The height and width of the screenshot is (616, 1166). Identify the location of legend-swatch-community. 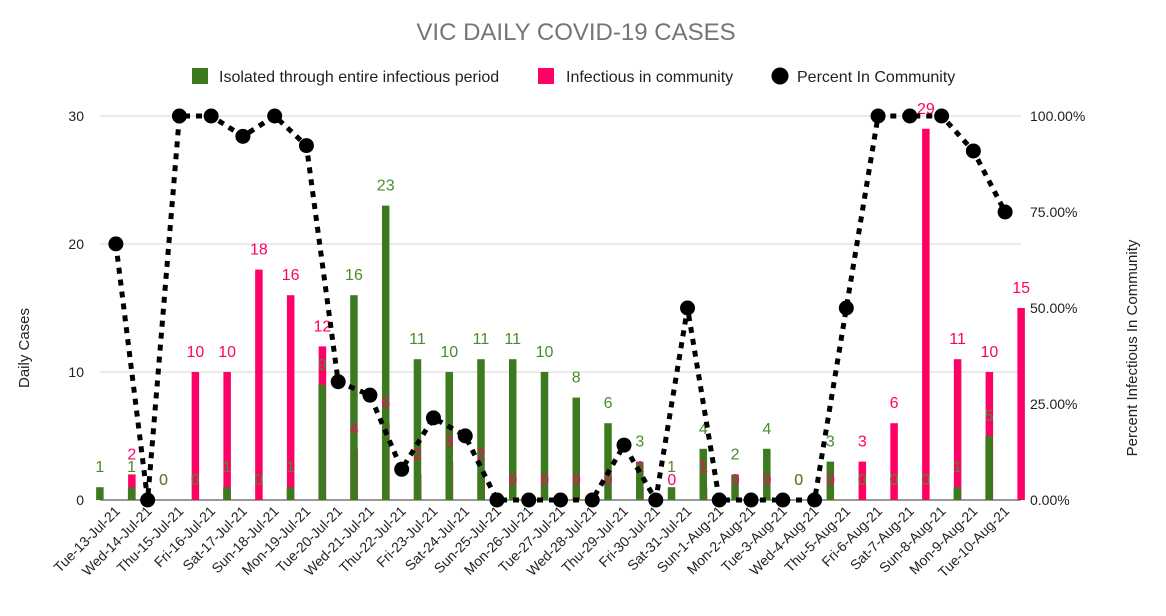
(546, 76).